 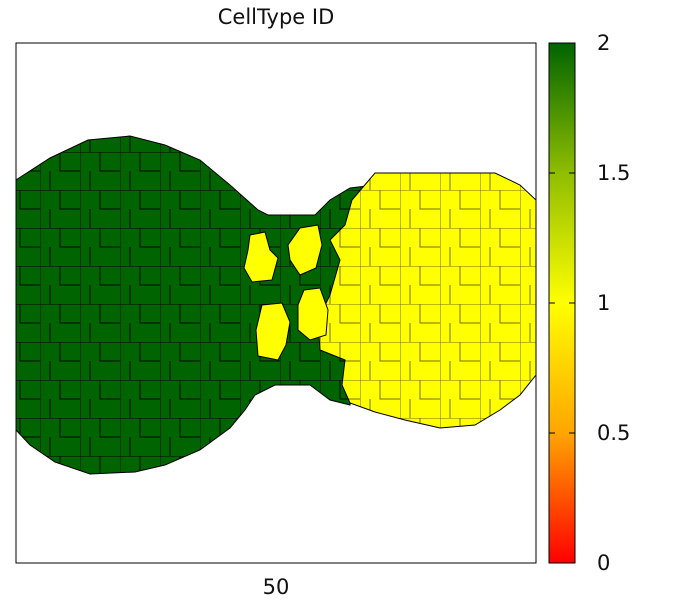 I want to click on colorbar-tick-label: 0, so click(x=603, y=563).